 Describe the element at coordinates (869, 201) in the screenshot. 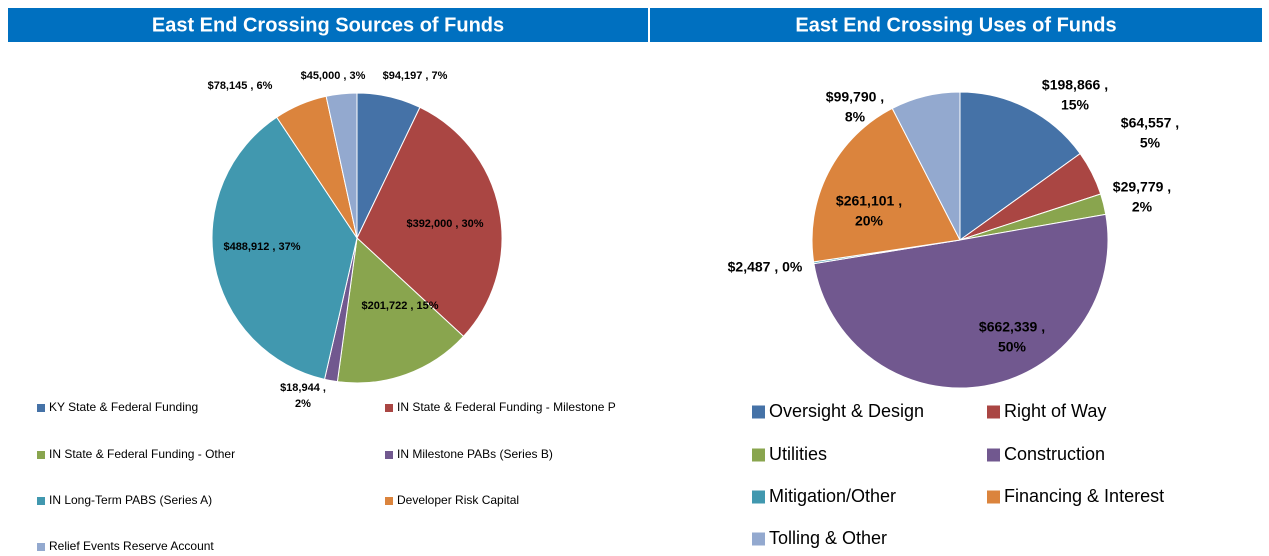

I see `data-label: $261,101 ,` at that location.